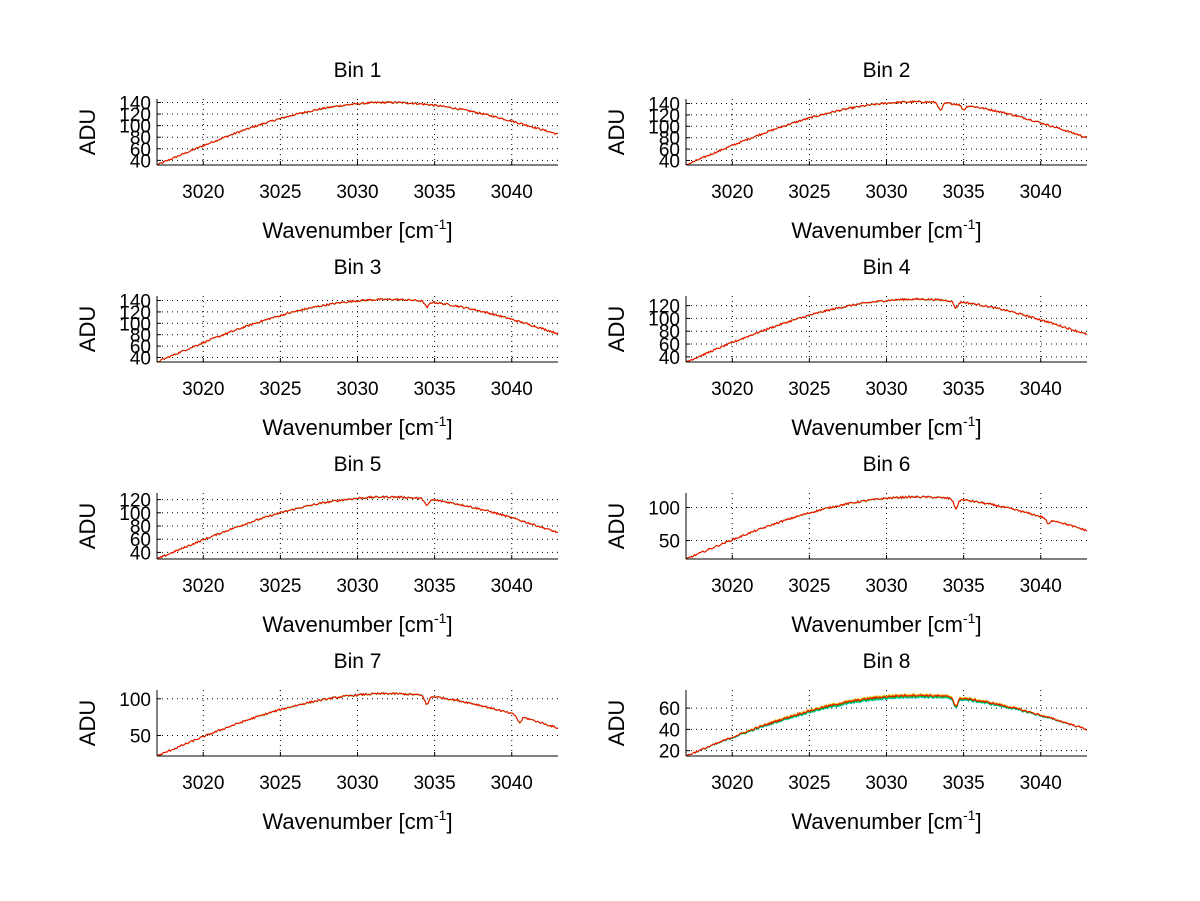 The width and height of the screenshot is (1200, 901). Describe the element at coordinates (358, 464) in the screenshot. I see `subplot-title: Bin 5` at that location.